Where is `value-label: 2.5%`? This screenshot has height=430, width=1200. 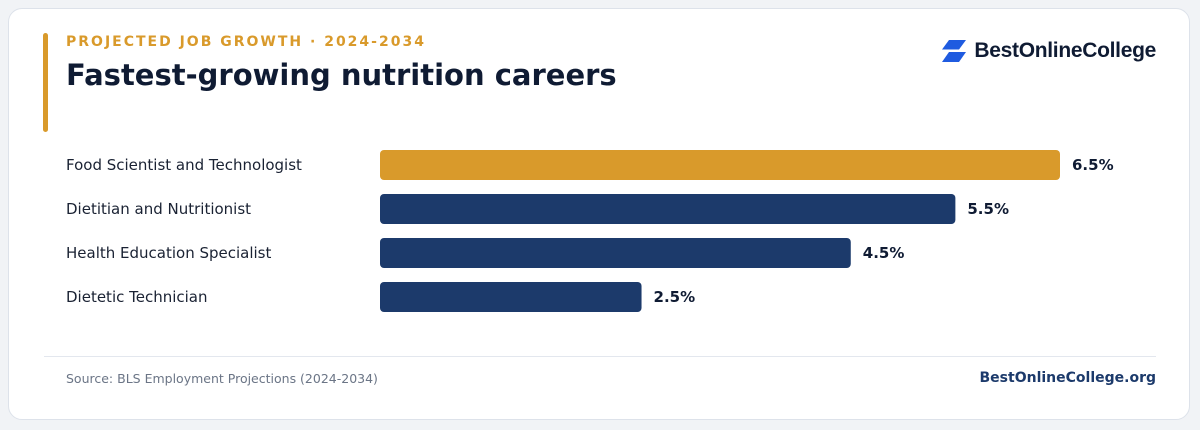
value-label: 2.5% is located at coordinates (675, 297).